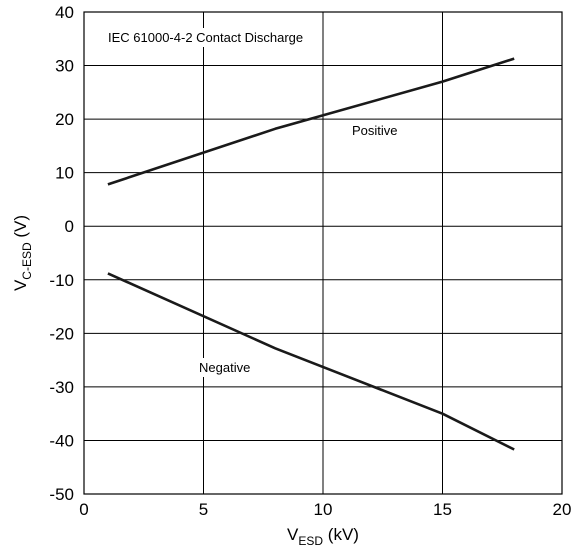 The width and height of the screenshot is (583, 548). What do you see at coordinates (61, 253) in the screenshot?
I see `y-tick-labels: -50 -40 -30 -20 -10 0 10 20 30 40` at bounding box center [61, 253].